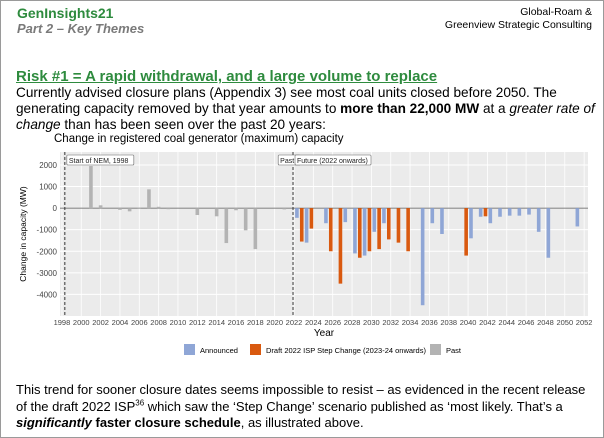  I want to click on annotation-nem-start-box, so click(100, 160).